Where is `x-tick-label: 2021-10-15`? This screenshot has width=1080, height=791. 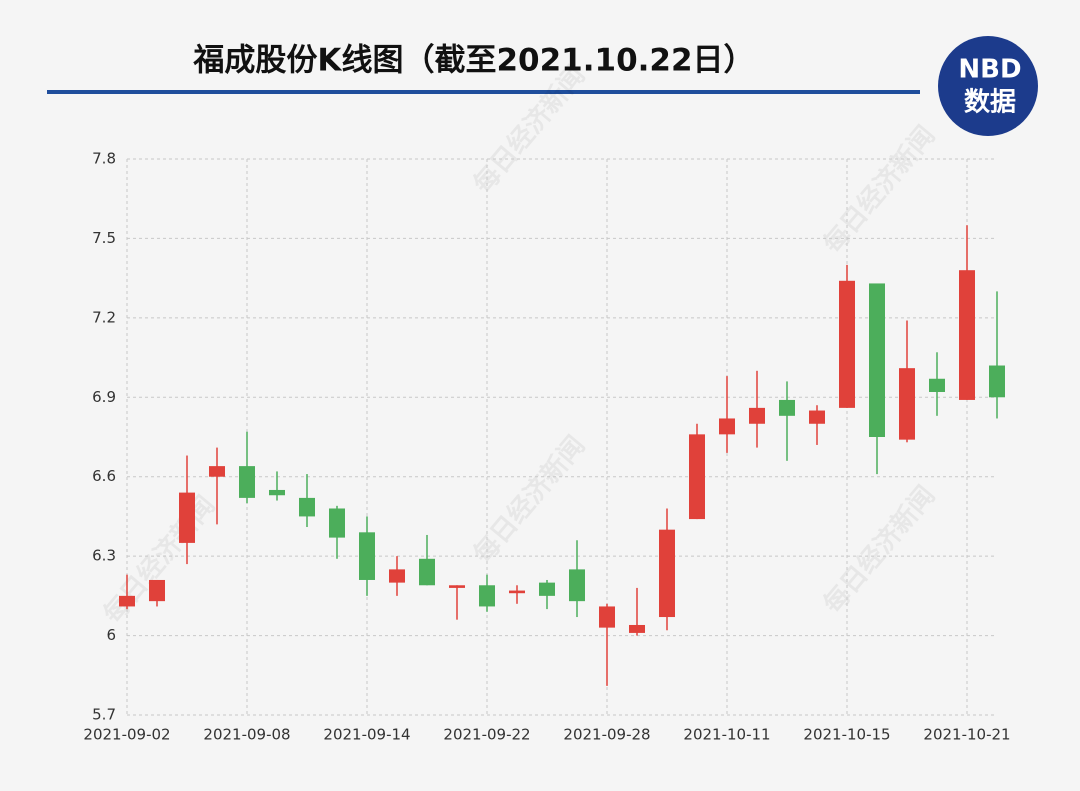
x-tick-label: 2021-10-15 is located at coordinates (846, 735).